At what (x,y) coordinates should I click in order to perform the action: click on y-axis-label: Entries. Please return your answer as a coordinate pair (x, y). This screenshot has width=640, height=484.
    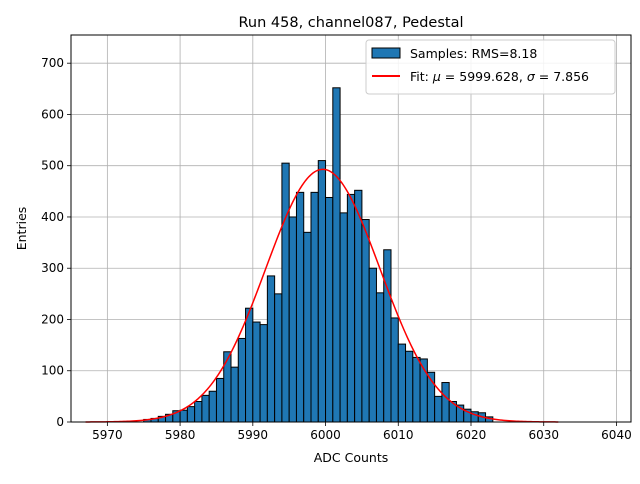
    Looking at the image, I should click on (21, 229).